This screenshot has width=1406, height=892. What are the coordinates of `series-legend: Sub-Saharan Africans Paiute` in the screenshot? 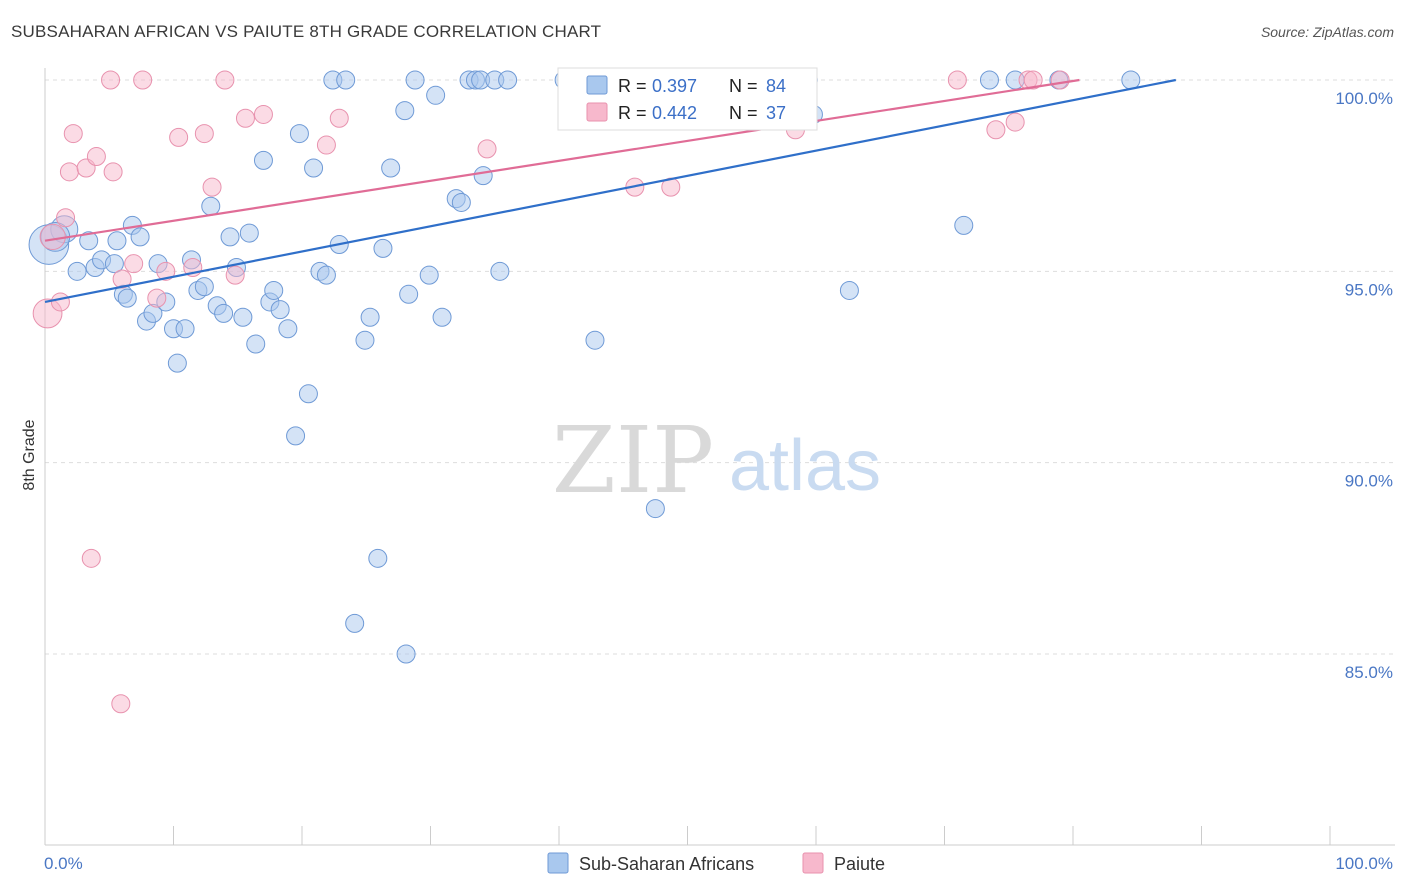 It's located at (716, 863).